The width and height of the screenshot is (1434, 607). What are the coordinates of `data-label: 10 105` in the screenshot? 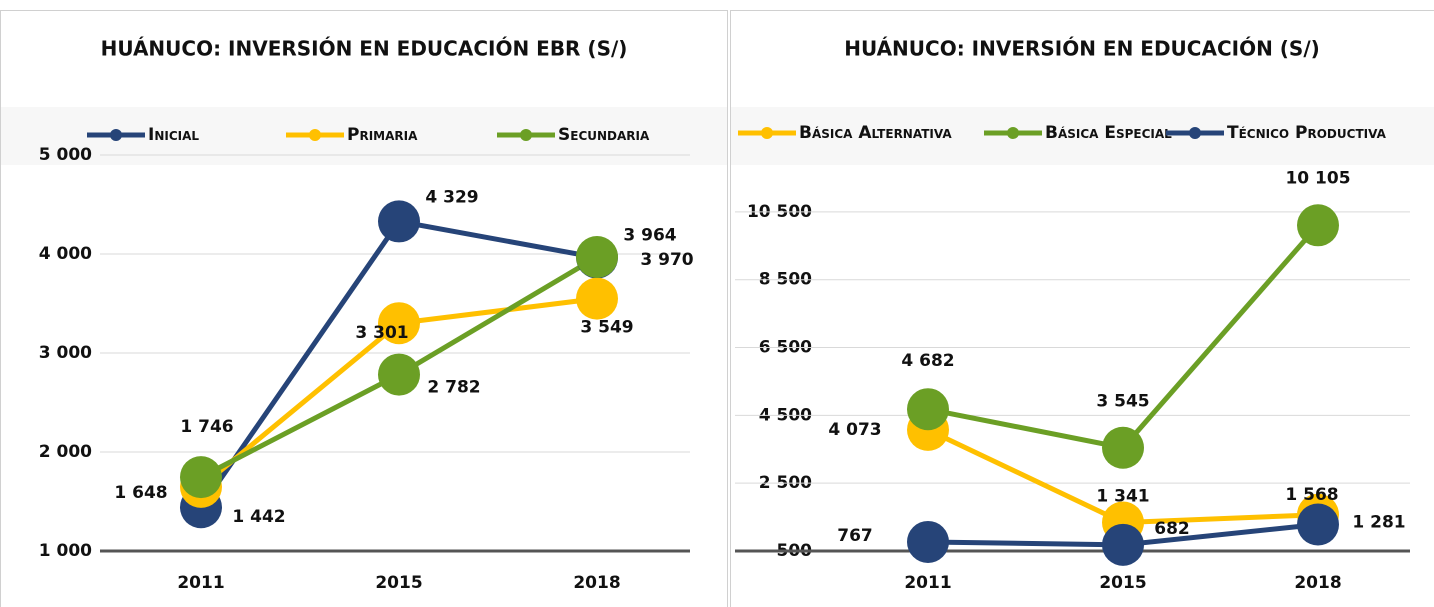 It's located at (1317, 178).